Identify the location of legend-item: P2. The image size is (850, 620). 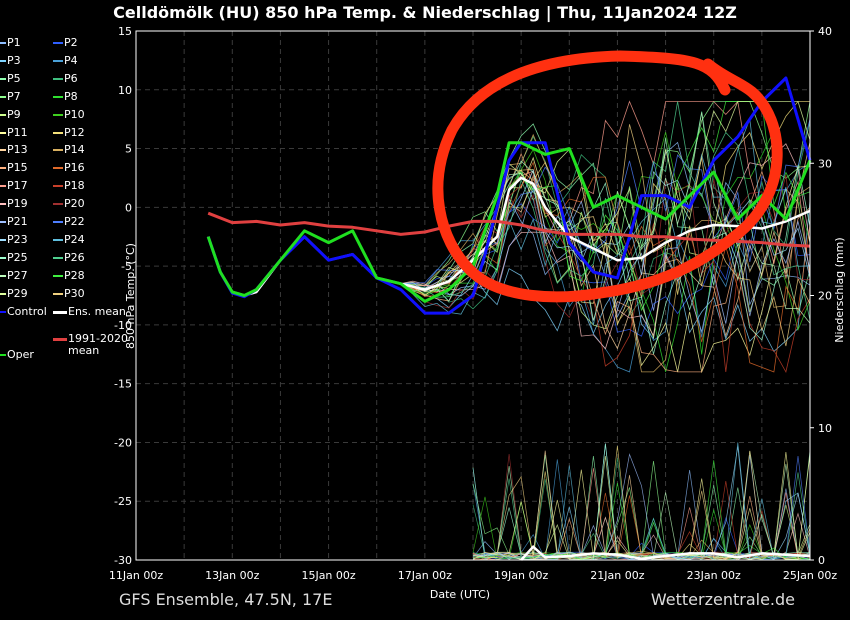
(65, 43).